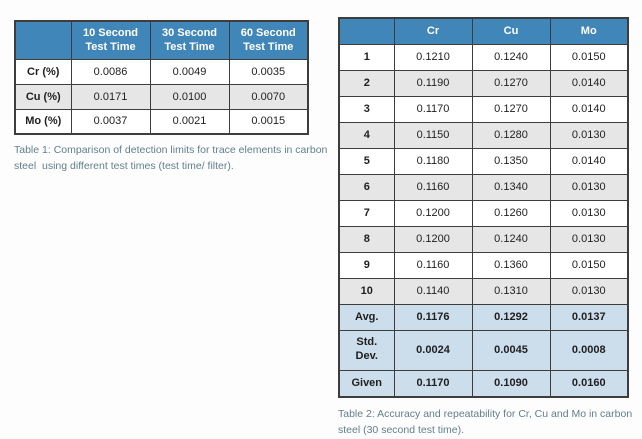  What do you see at coordinates (433, 57) in the screenshot?
I see `value-cell: 0.1210` at bounding box center [433, 57].